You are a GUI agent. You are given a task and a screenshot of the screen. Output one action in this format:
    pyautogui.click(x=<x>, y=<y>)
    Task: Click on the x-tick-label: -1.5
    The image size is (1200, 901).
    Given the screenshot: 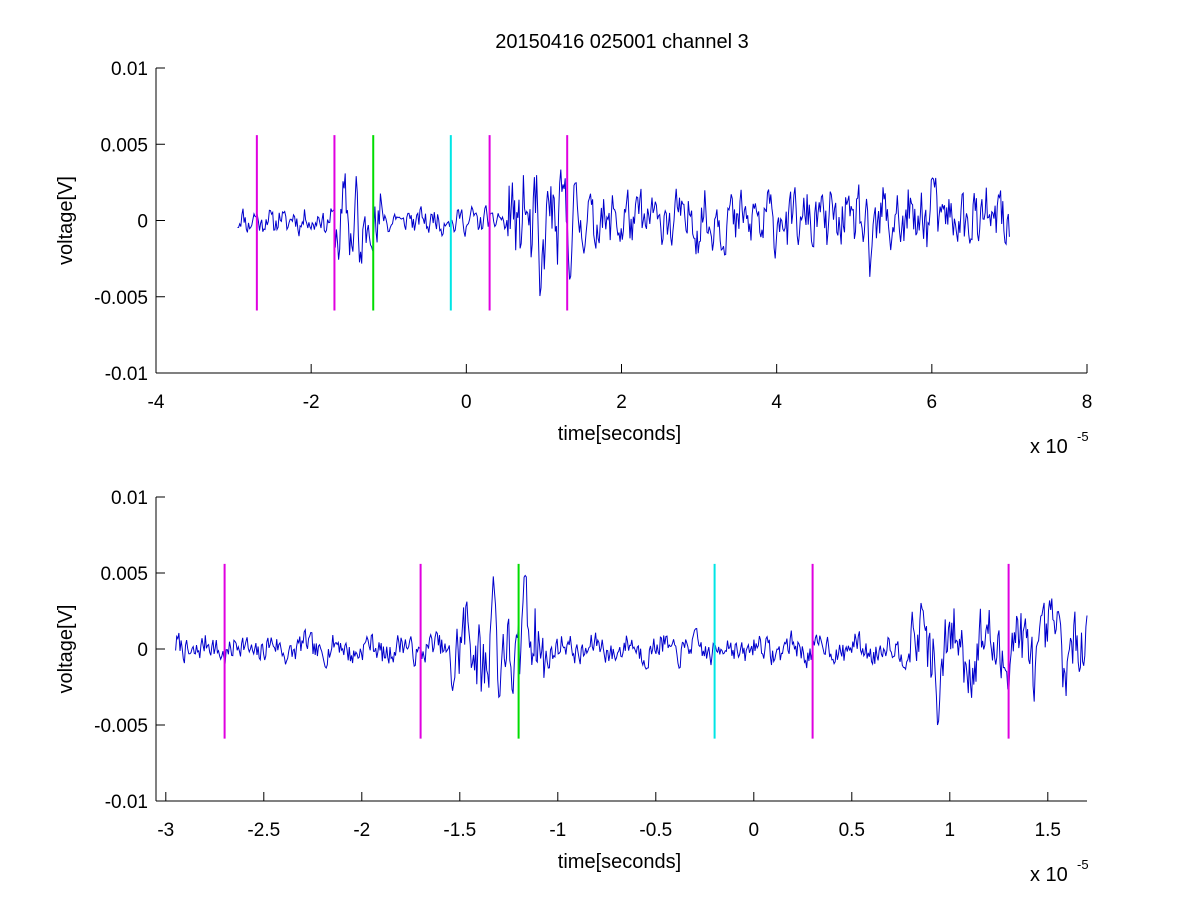 What is the action you would take?
    pyautogui.click(x=459, y=830)
    